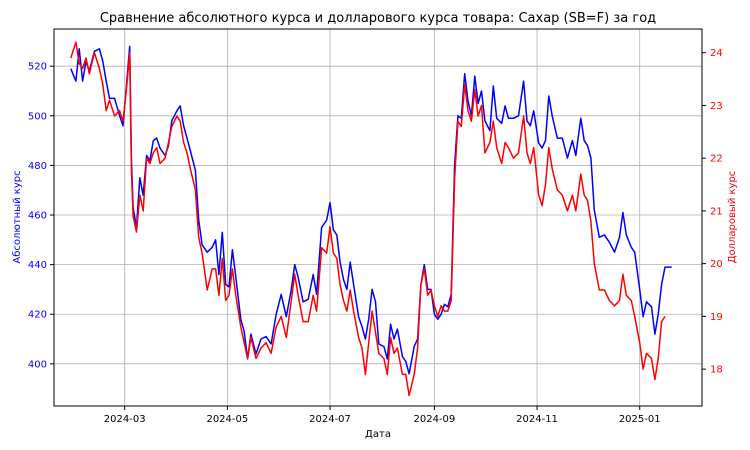 The height and width of the screenshot is (450, 750). I want to click on right-y-tick-label: 23, so click(716, 106).